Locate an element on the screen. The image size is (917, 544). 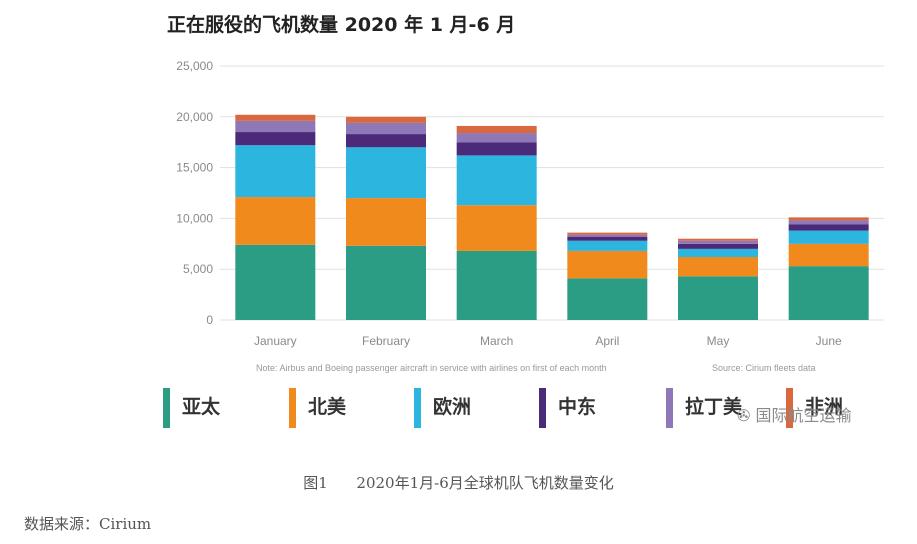
x-tick-label: May is located at coordinates (718, 341).